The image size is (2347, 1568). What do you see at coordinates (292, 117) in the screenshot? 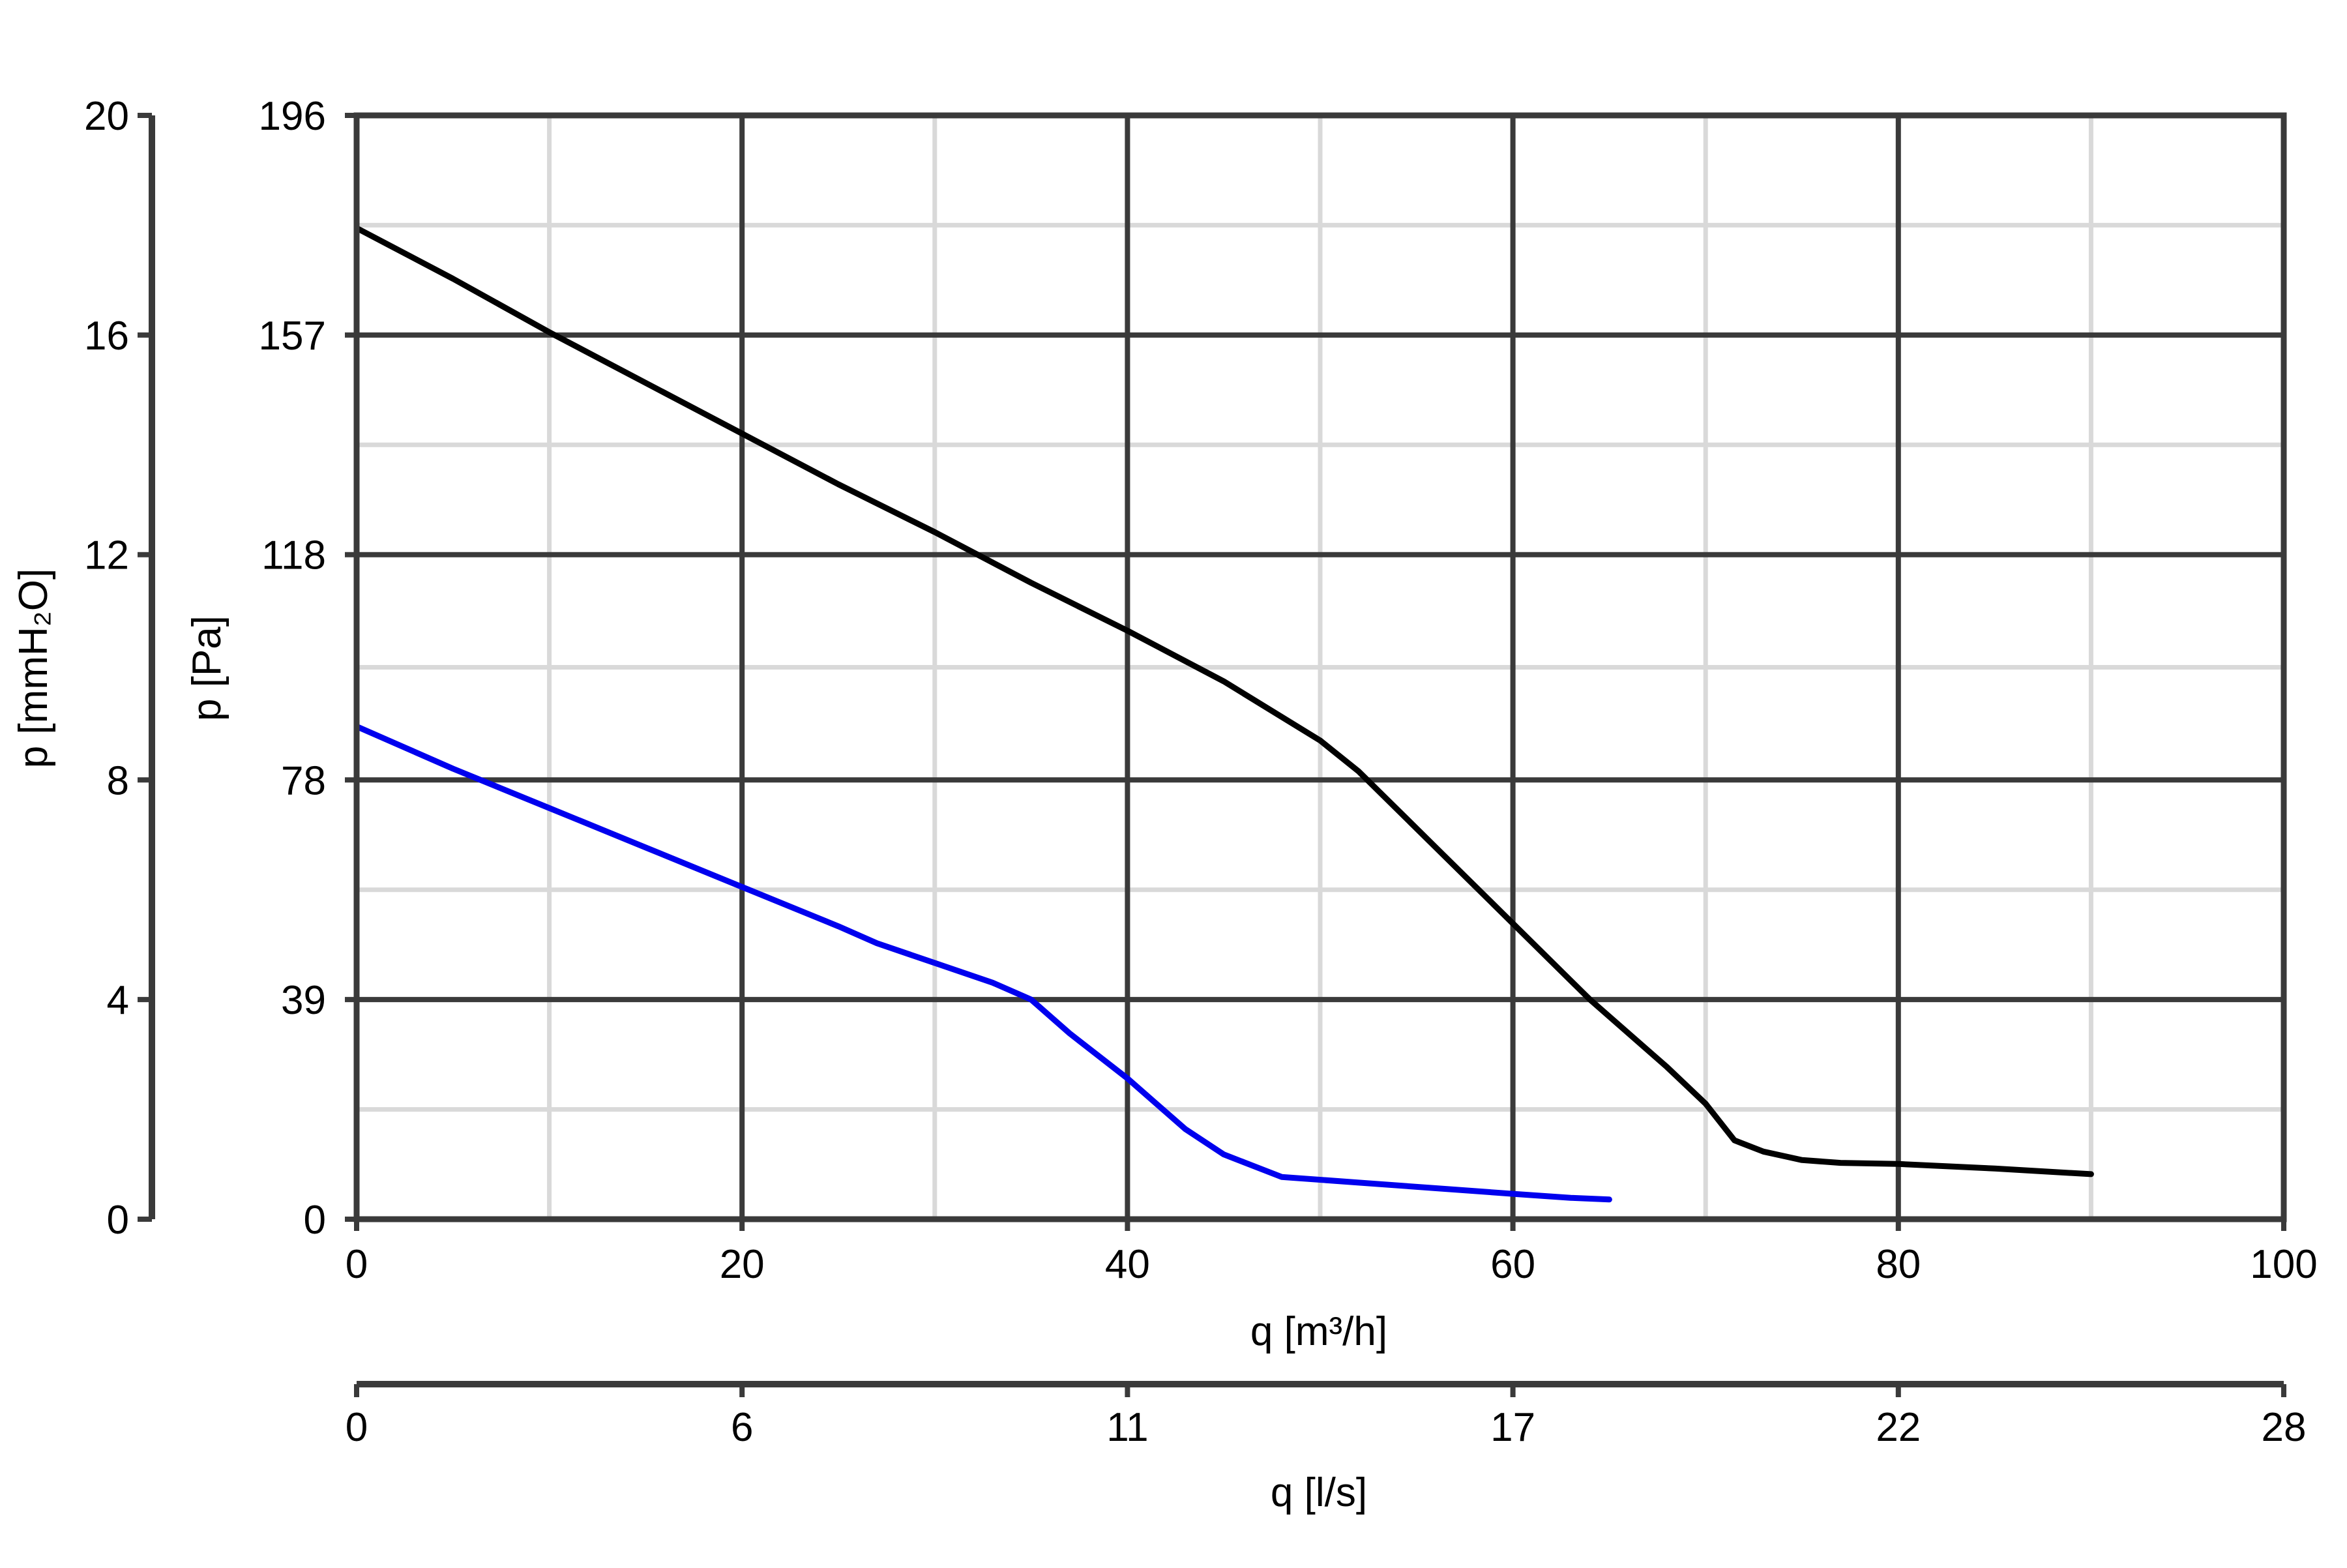
I see `y-tick-label: 196` at bounding box center [292, 117].